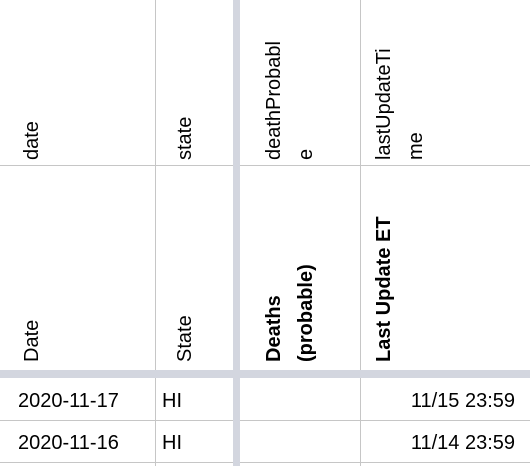 The height and width of the screenshot is (466, 530). What do you see at coordinates (463, 401) in the screenshot?
I see `last-update-cell: 11/15 23:59` at bounding box center [463, 401].